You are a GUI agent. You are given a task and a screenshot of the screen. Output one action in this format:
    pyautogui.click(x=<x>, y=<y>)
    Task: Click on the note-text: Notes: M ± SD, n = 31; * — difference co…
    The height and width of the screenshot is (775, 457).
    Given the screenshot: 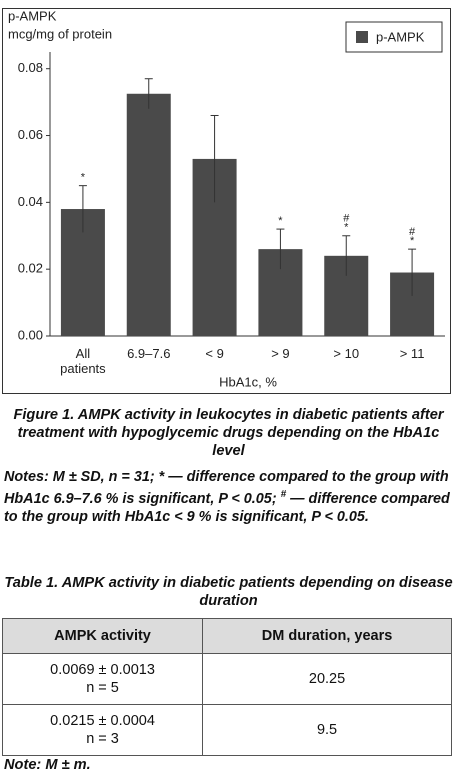 What is the action you would take?
    pyautogui.click(x=226, y=488)
    